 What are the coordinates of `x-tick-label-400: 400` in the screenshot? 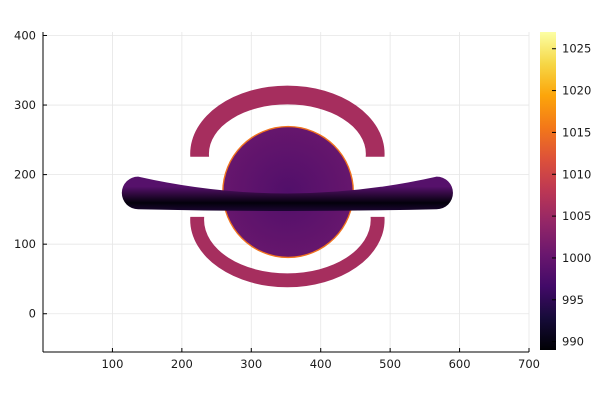 It's located at (321, 364).